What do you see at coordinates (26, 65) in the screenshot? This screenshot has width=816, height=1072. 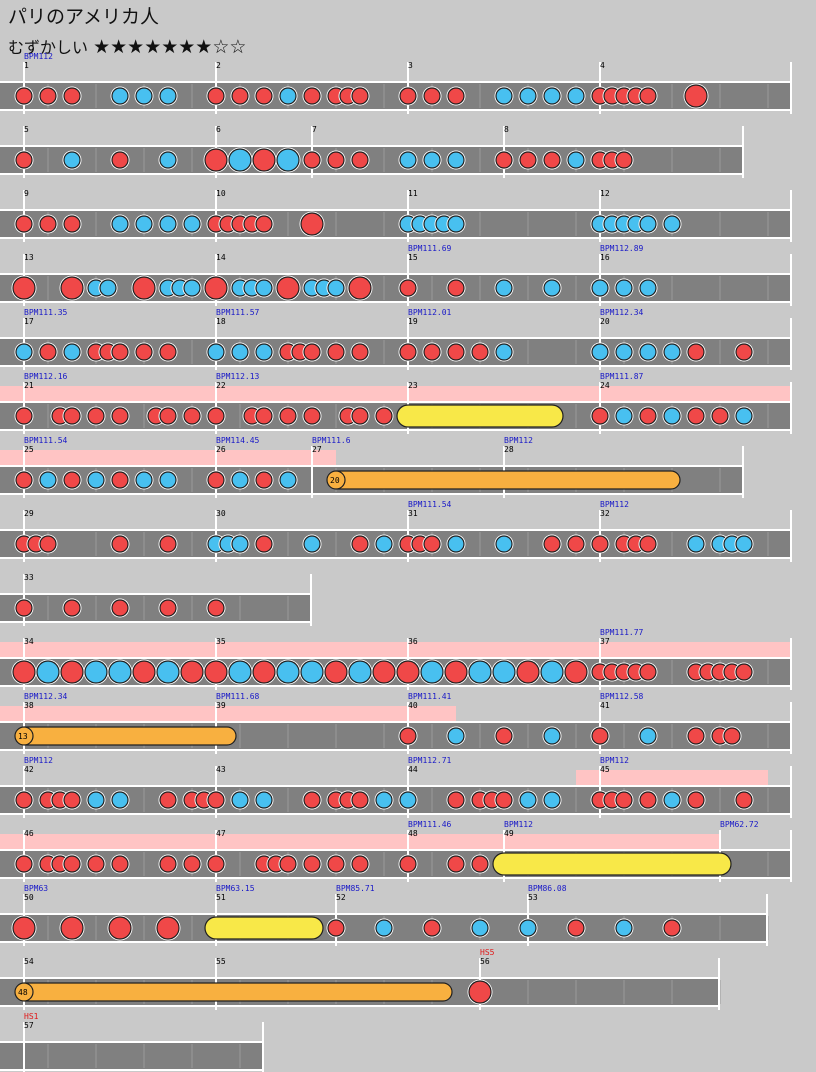 I see `measure-number: 1` at bounding box center [26, 65].